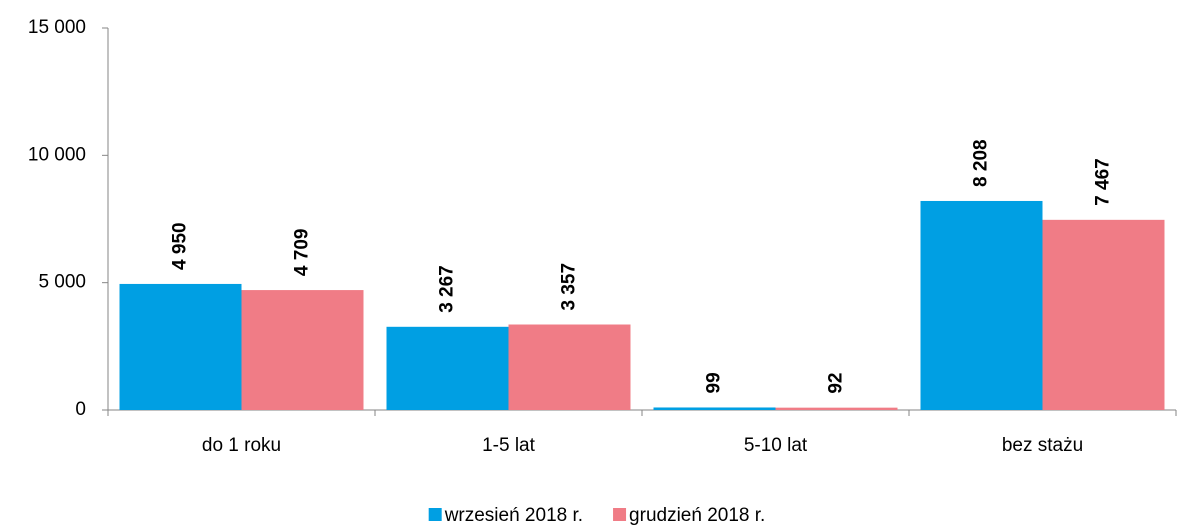  Describe the element at coordinates (57, 154) in the screenshot. I see `y-tick-label: 10 000` at that location.